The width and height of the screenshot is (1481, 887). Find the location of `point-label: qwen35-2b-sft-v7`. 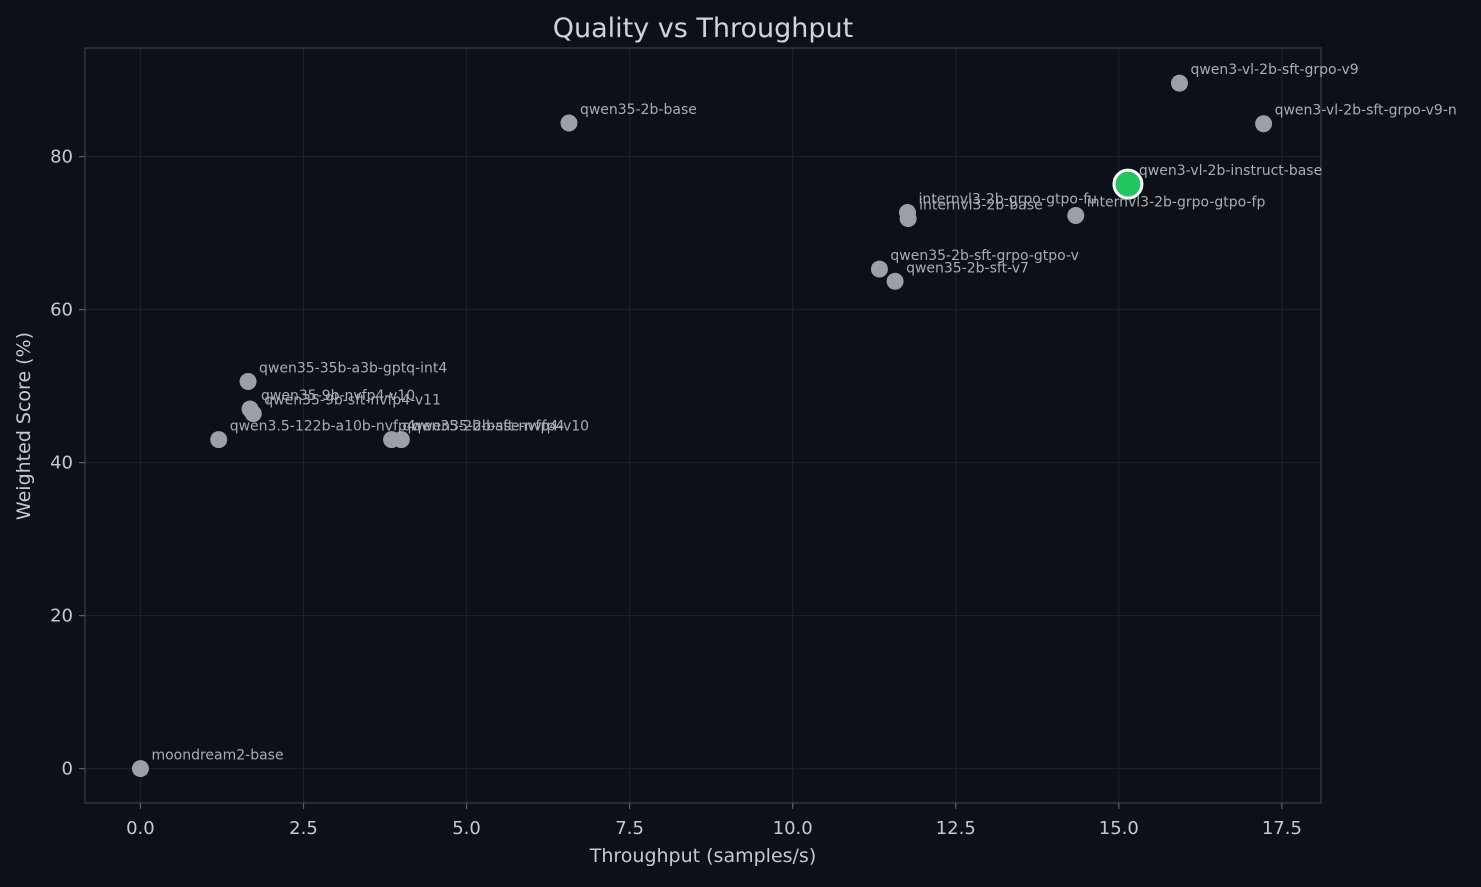

point-label: qwen35-2b-sft-v7 is located at coordinates (967, 268).